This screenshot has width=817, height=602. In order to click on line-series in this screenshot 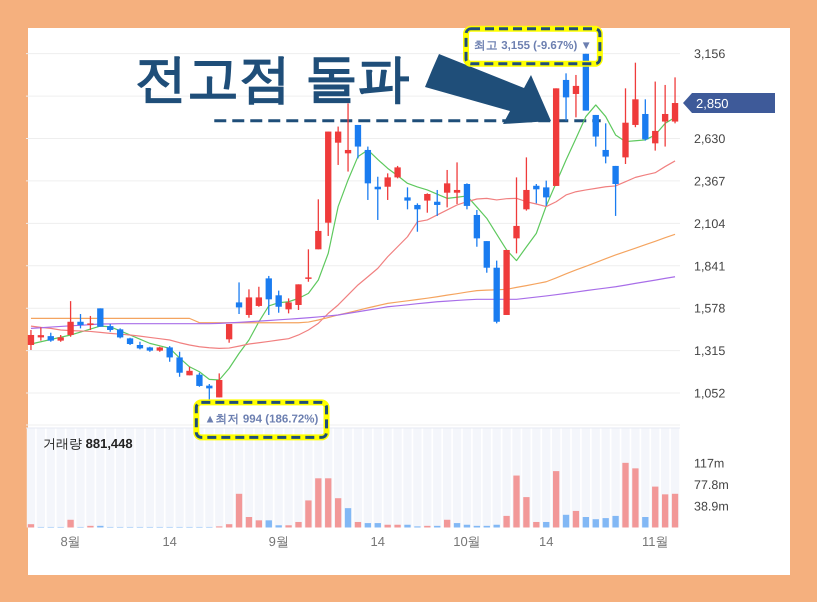, I will do `click(353, 279)`.